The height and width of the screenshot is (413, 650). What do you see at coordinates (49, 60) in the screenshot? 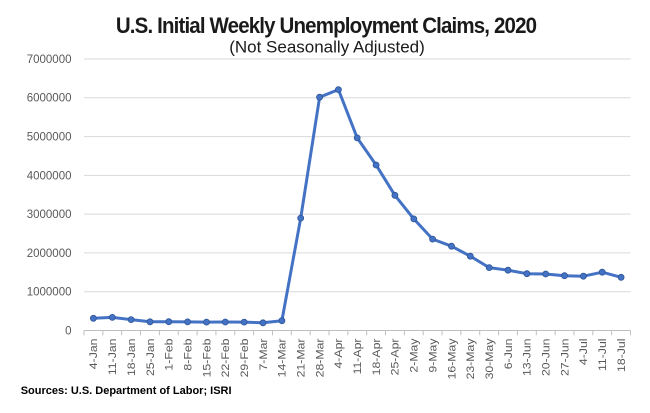
I see `svg-text: 7000000` at bounding box center [49, 60].